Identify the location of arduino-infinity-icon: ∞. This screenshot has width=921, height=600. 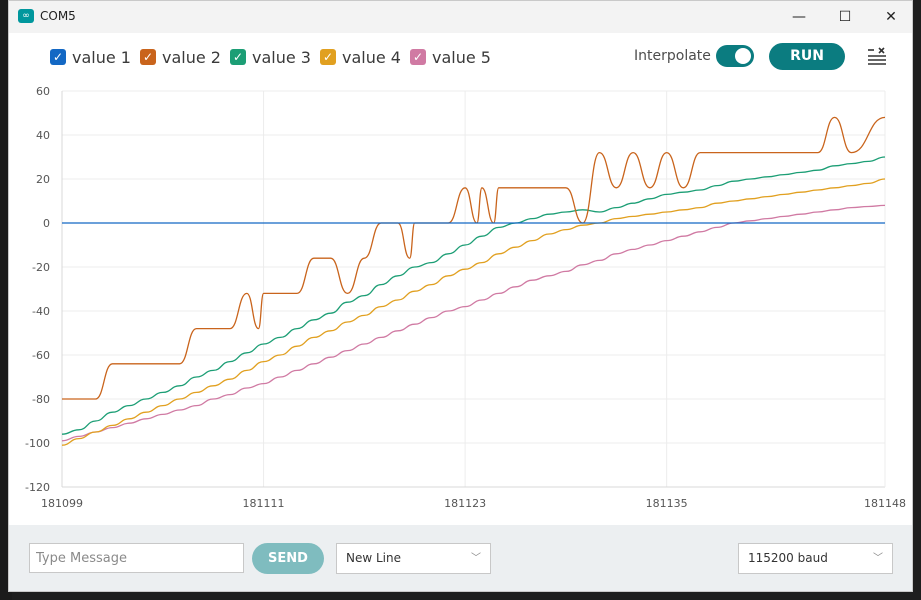
(26, 16).